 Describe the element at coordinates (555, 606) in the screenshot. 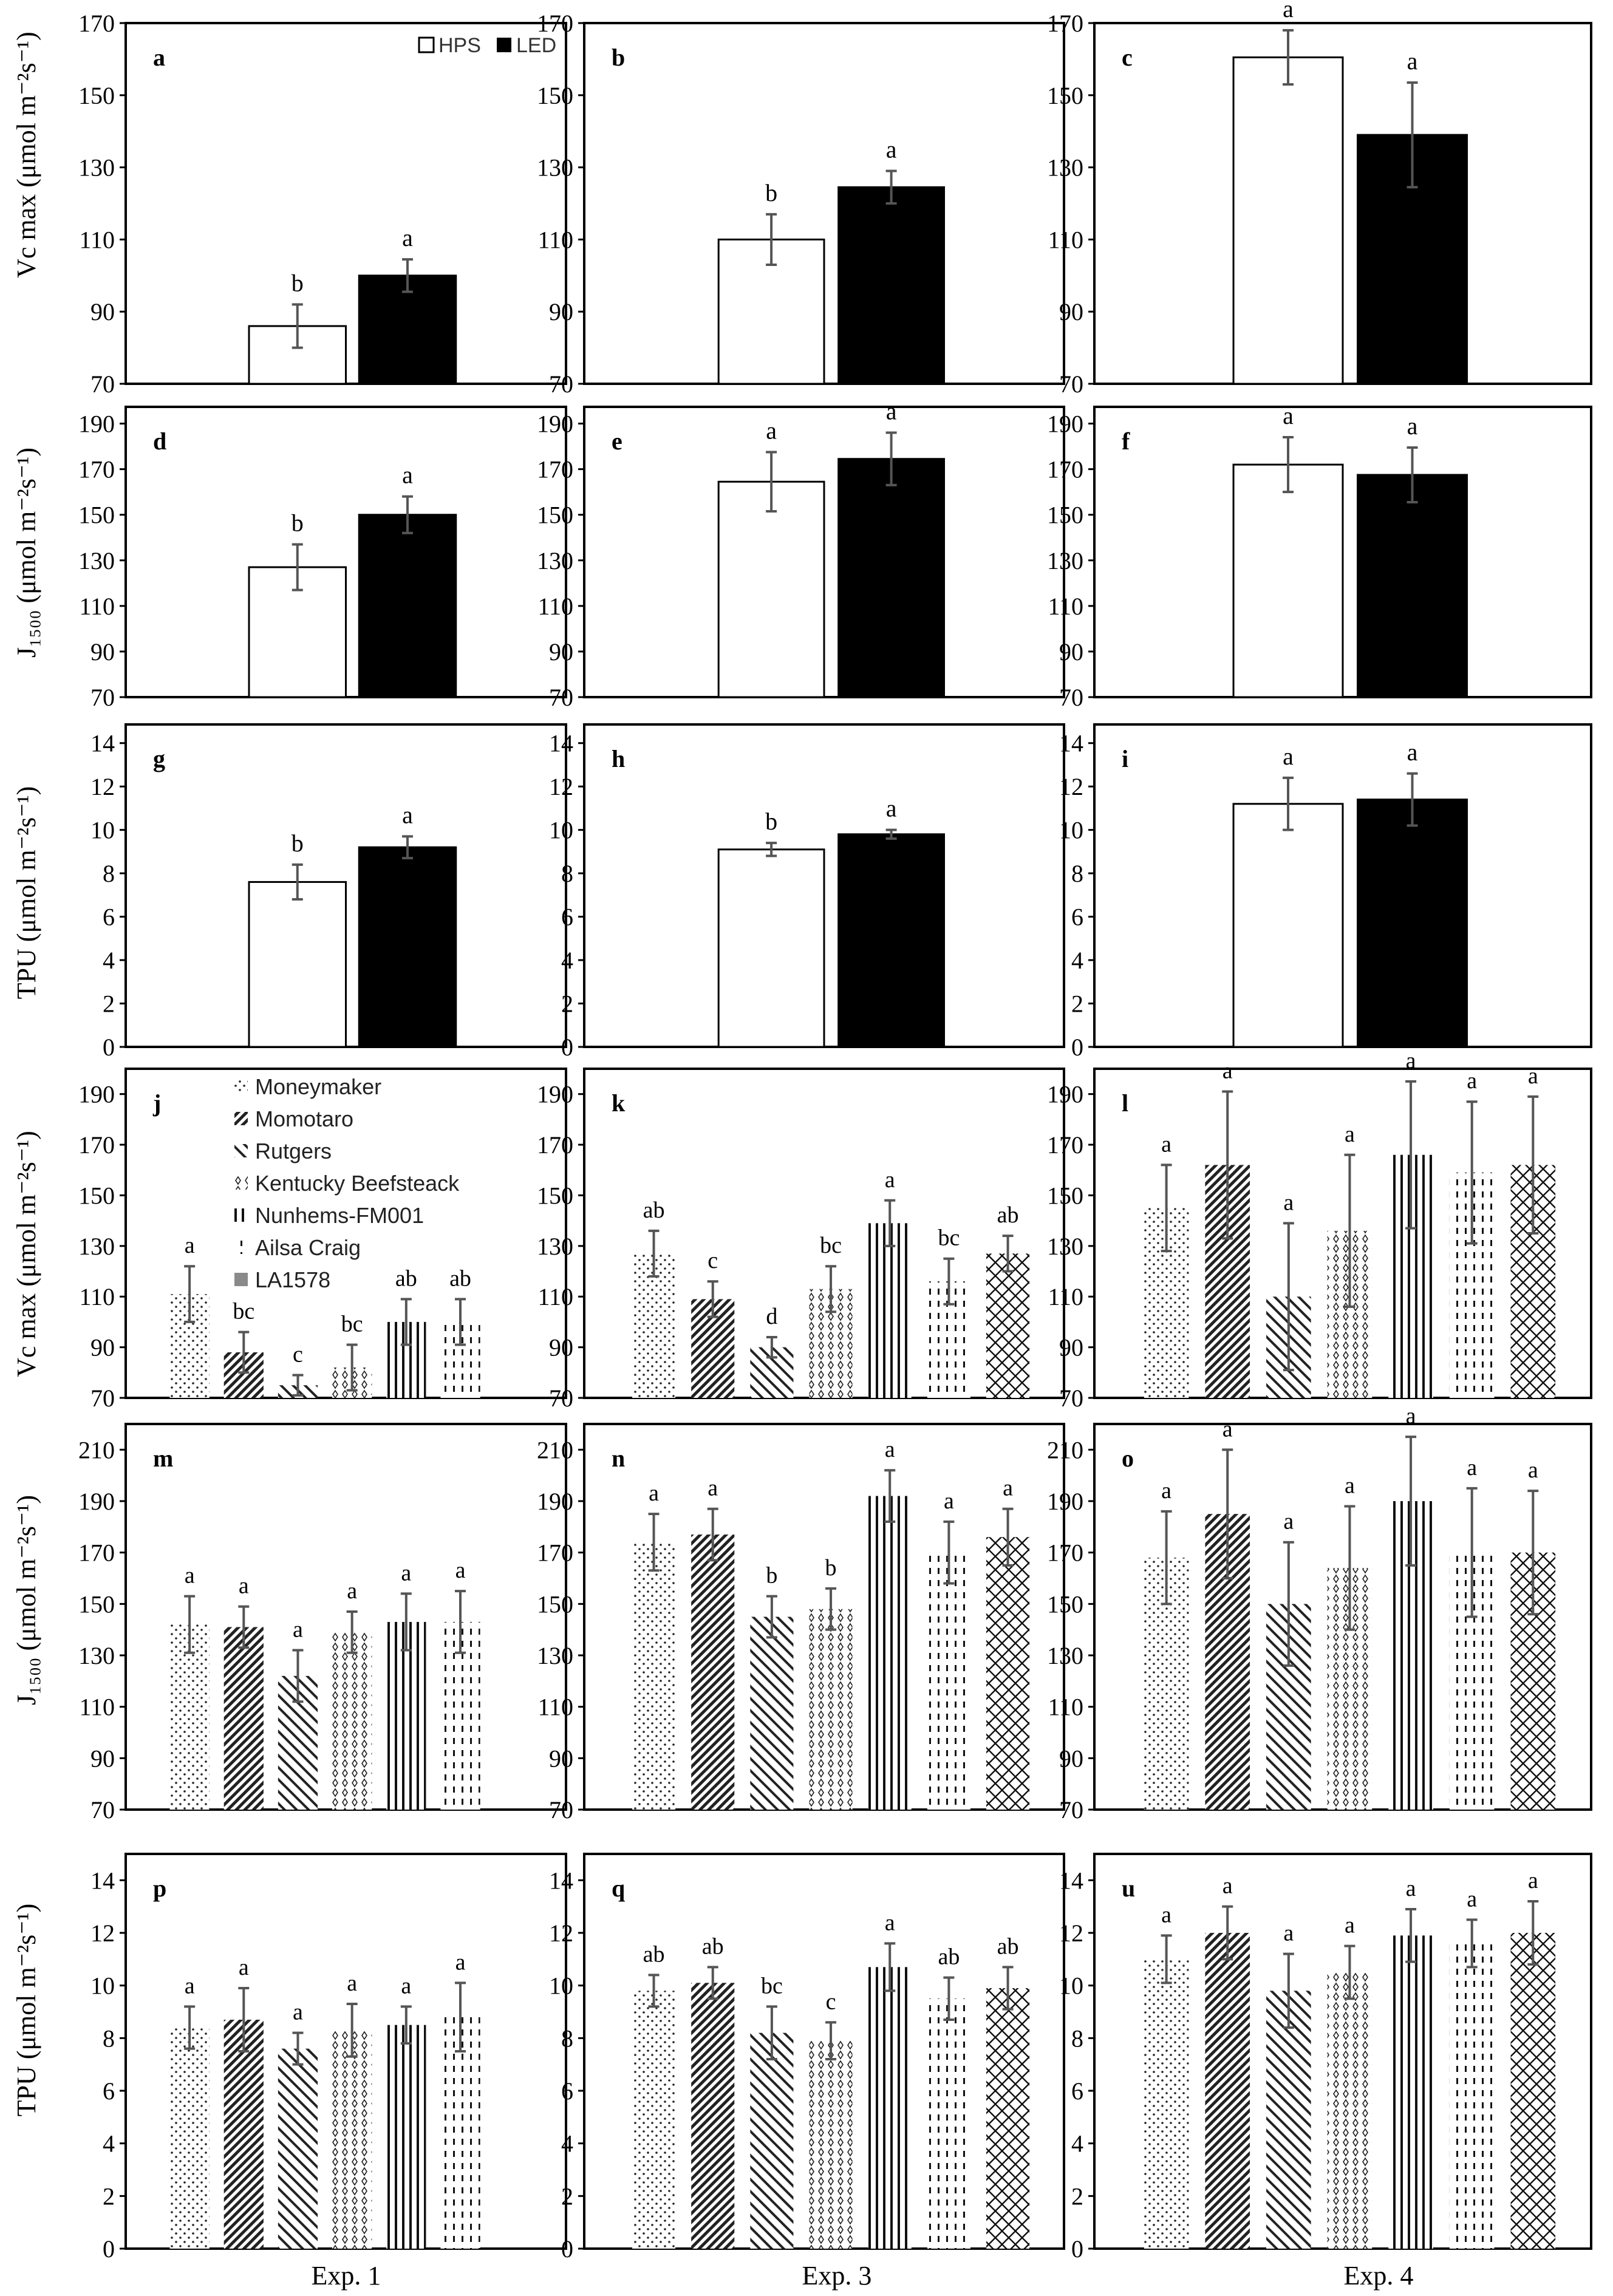

I see `ytick-label-e-110: 110` at that location.